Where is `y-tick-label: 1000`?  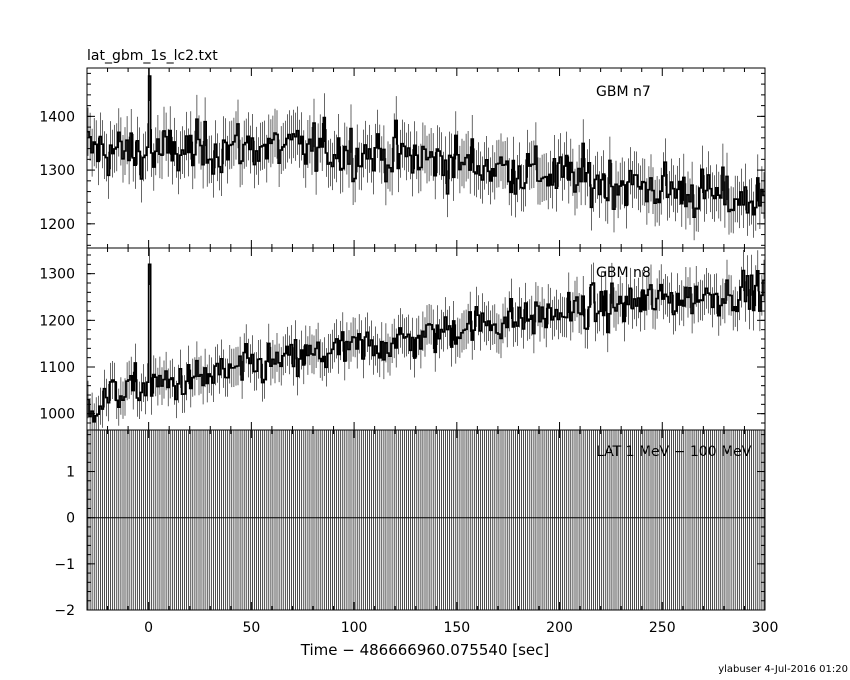 y-tick-label: 1000 is located at coordinates (57, 415).